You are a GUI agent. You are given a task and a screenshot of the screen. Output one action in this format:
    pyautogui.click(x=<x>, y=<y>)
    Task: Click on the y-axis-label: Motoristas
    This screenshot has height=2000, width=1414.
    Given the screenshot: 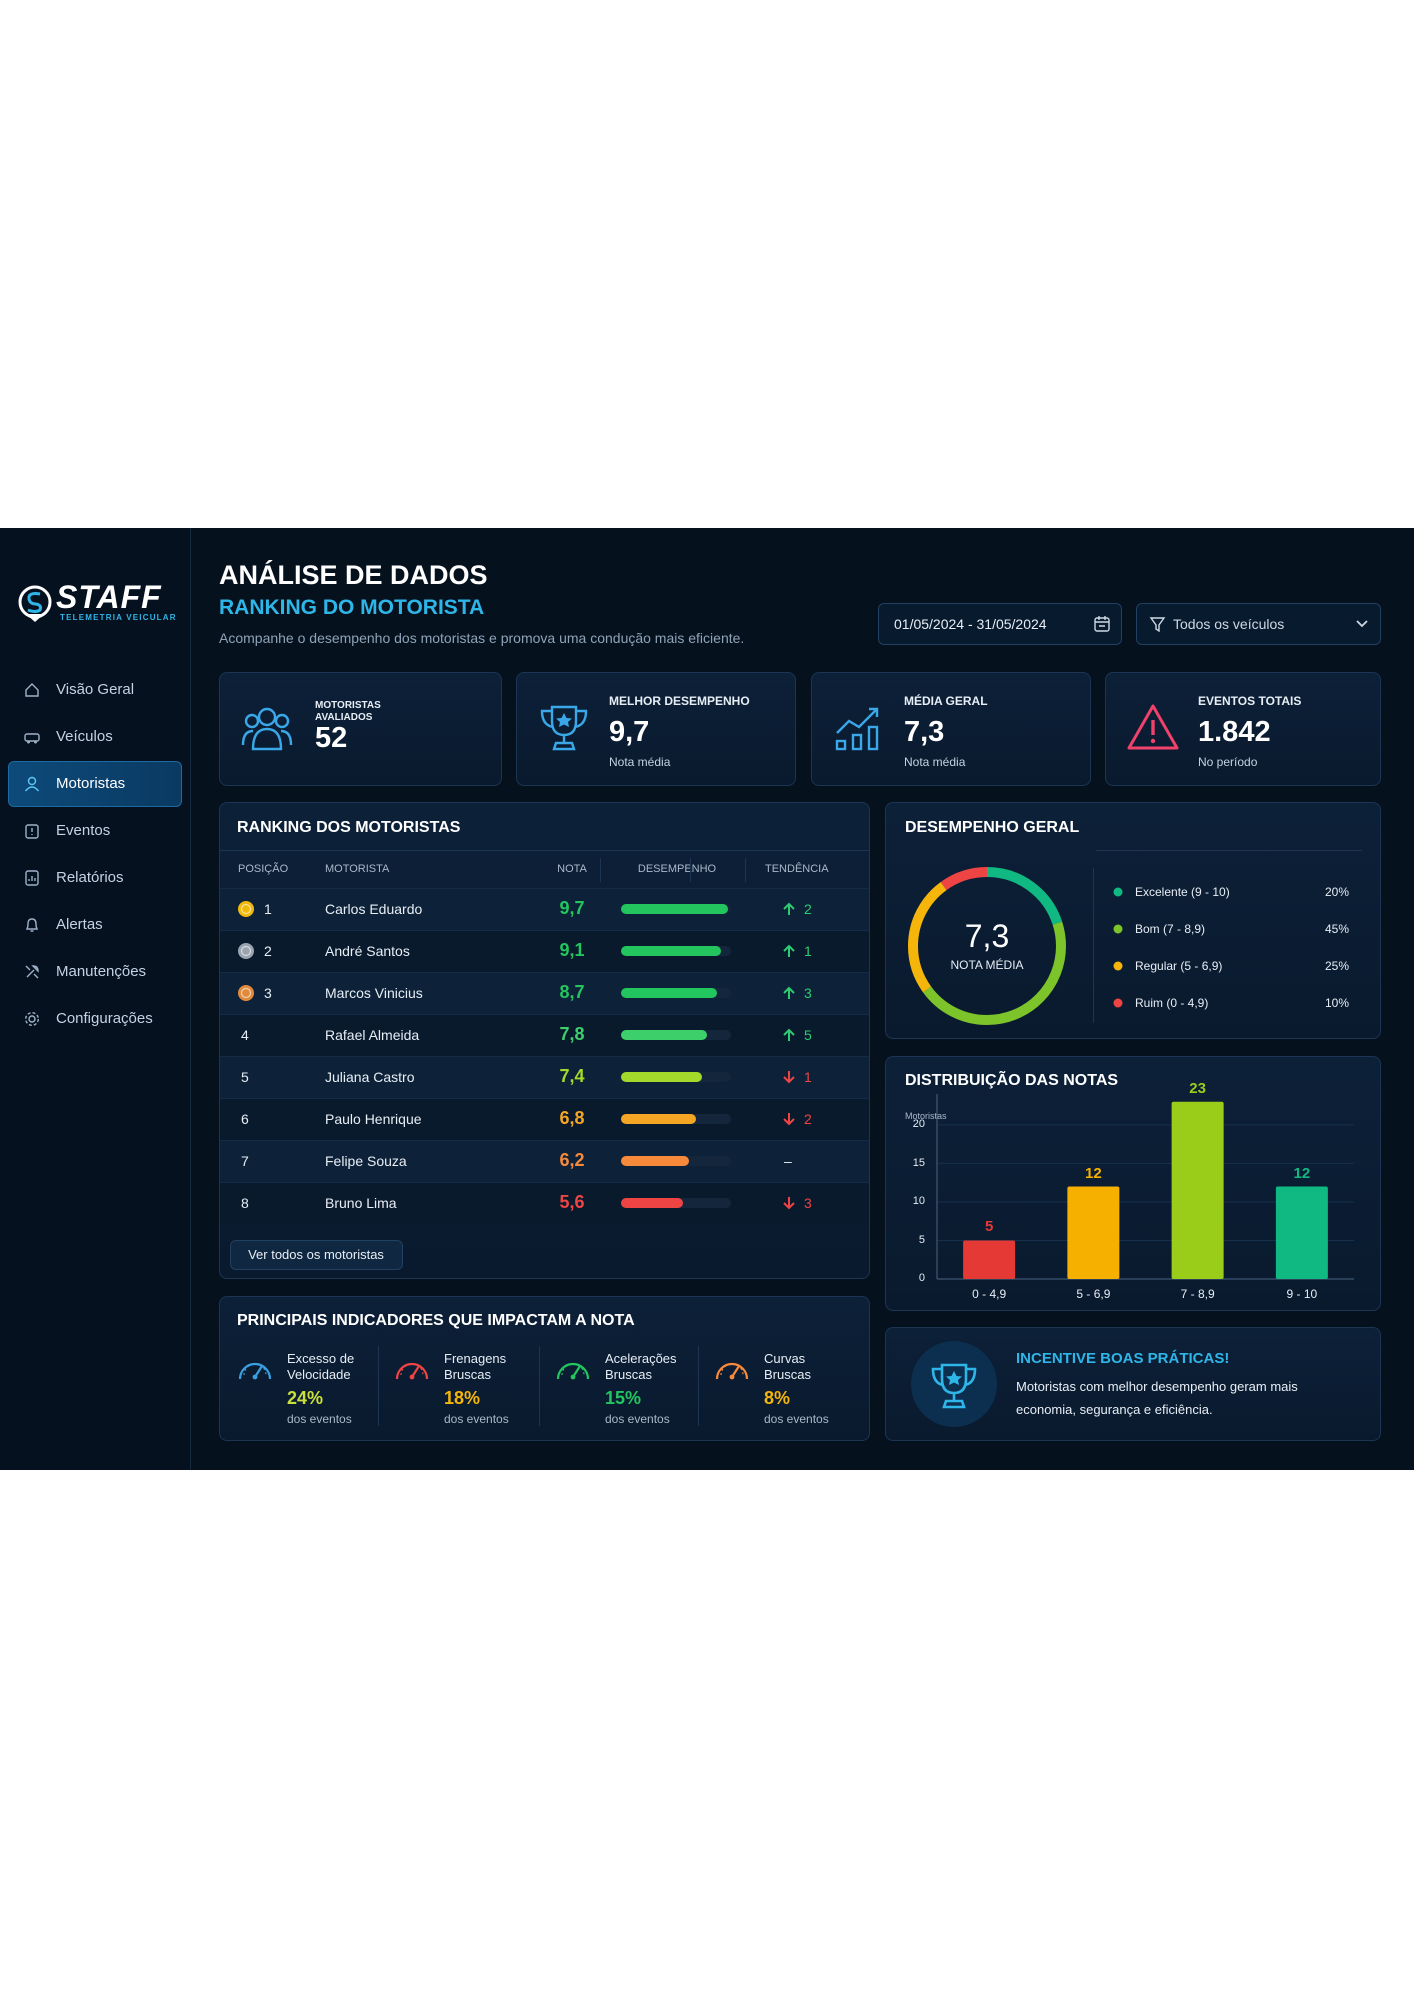 What is the action you would take?
    pyautogui.click(x=926, y=1115)
    